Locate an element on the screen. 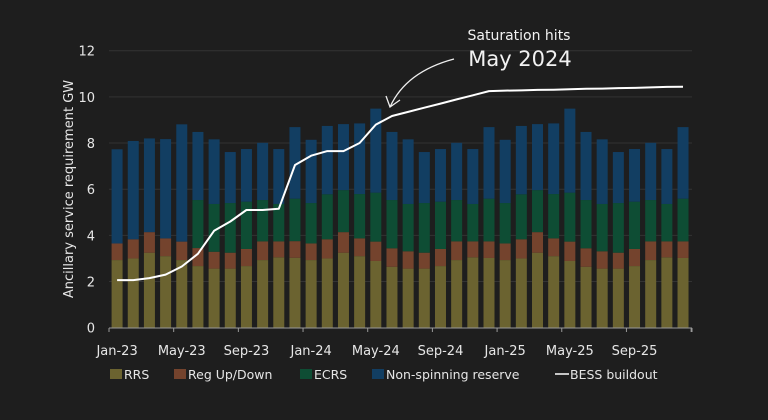  y-tick-label: 6 is located at coordinates (91, 190).